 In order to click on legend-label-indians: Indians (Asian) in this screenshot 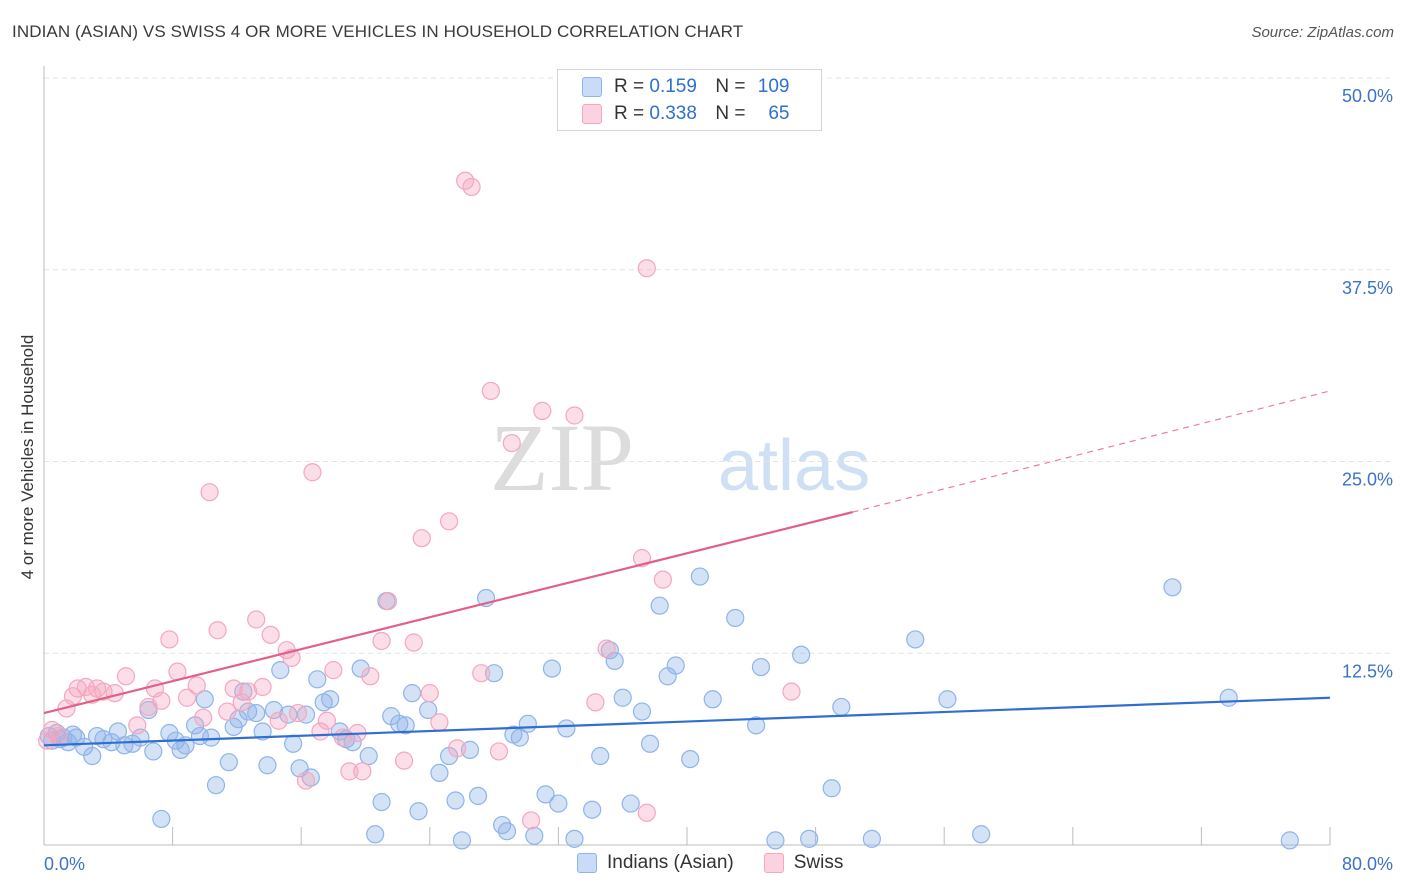, I will do `click(670, 862)`.